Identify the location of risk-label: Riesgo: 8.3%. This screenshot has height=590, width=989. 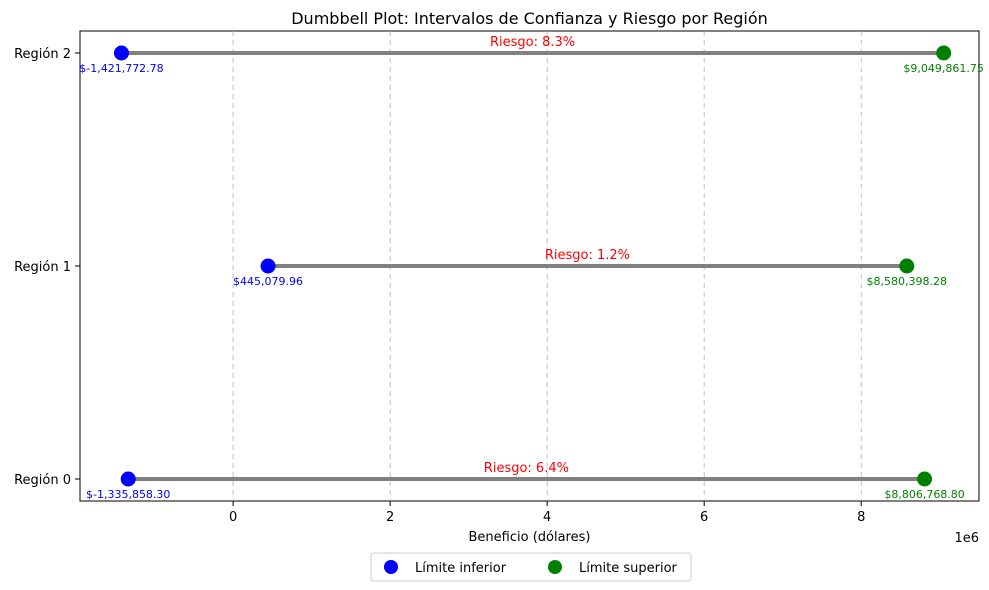
(532, 42).